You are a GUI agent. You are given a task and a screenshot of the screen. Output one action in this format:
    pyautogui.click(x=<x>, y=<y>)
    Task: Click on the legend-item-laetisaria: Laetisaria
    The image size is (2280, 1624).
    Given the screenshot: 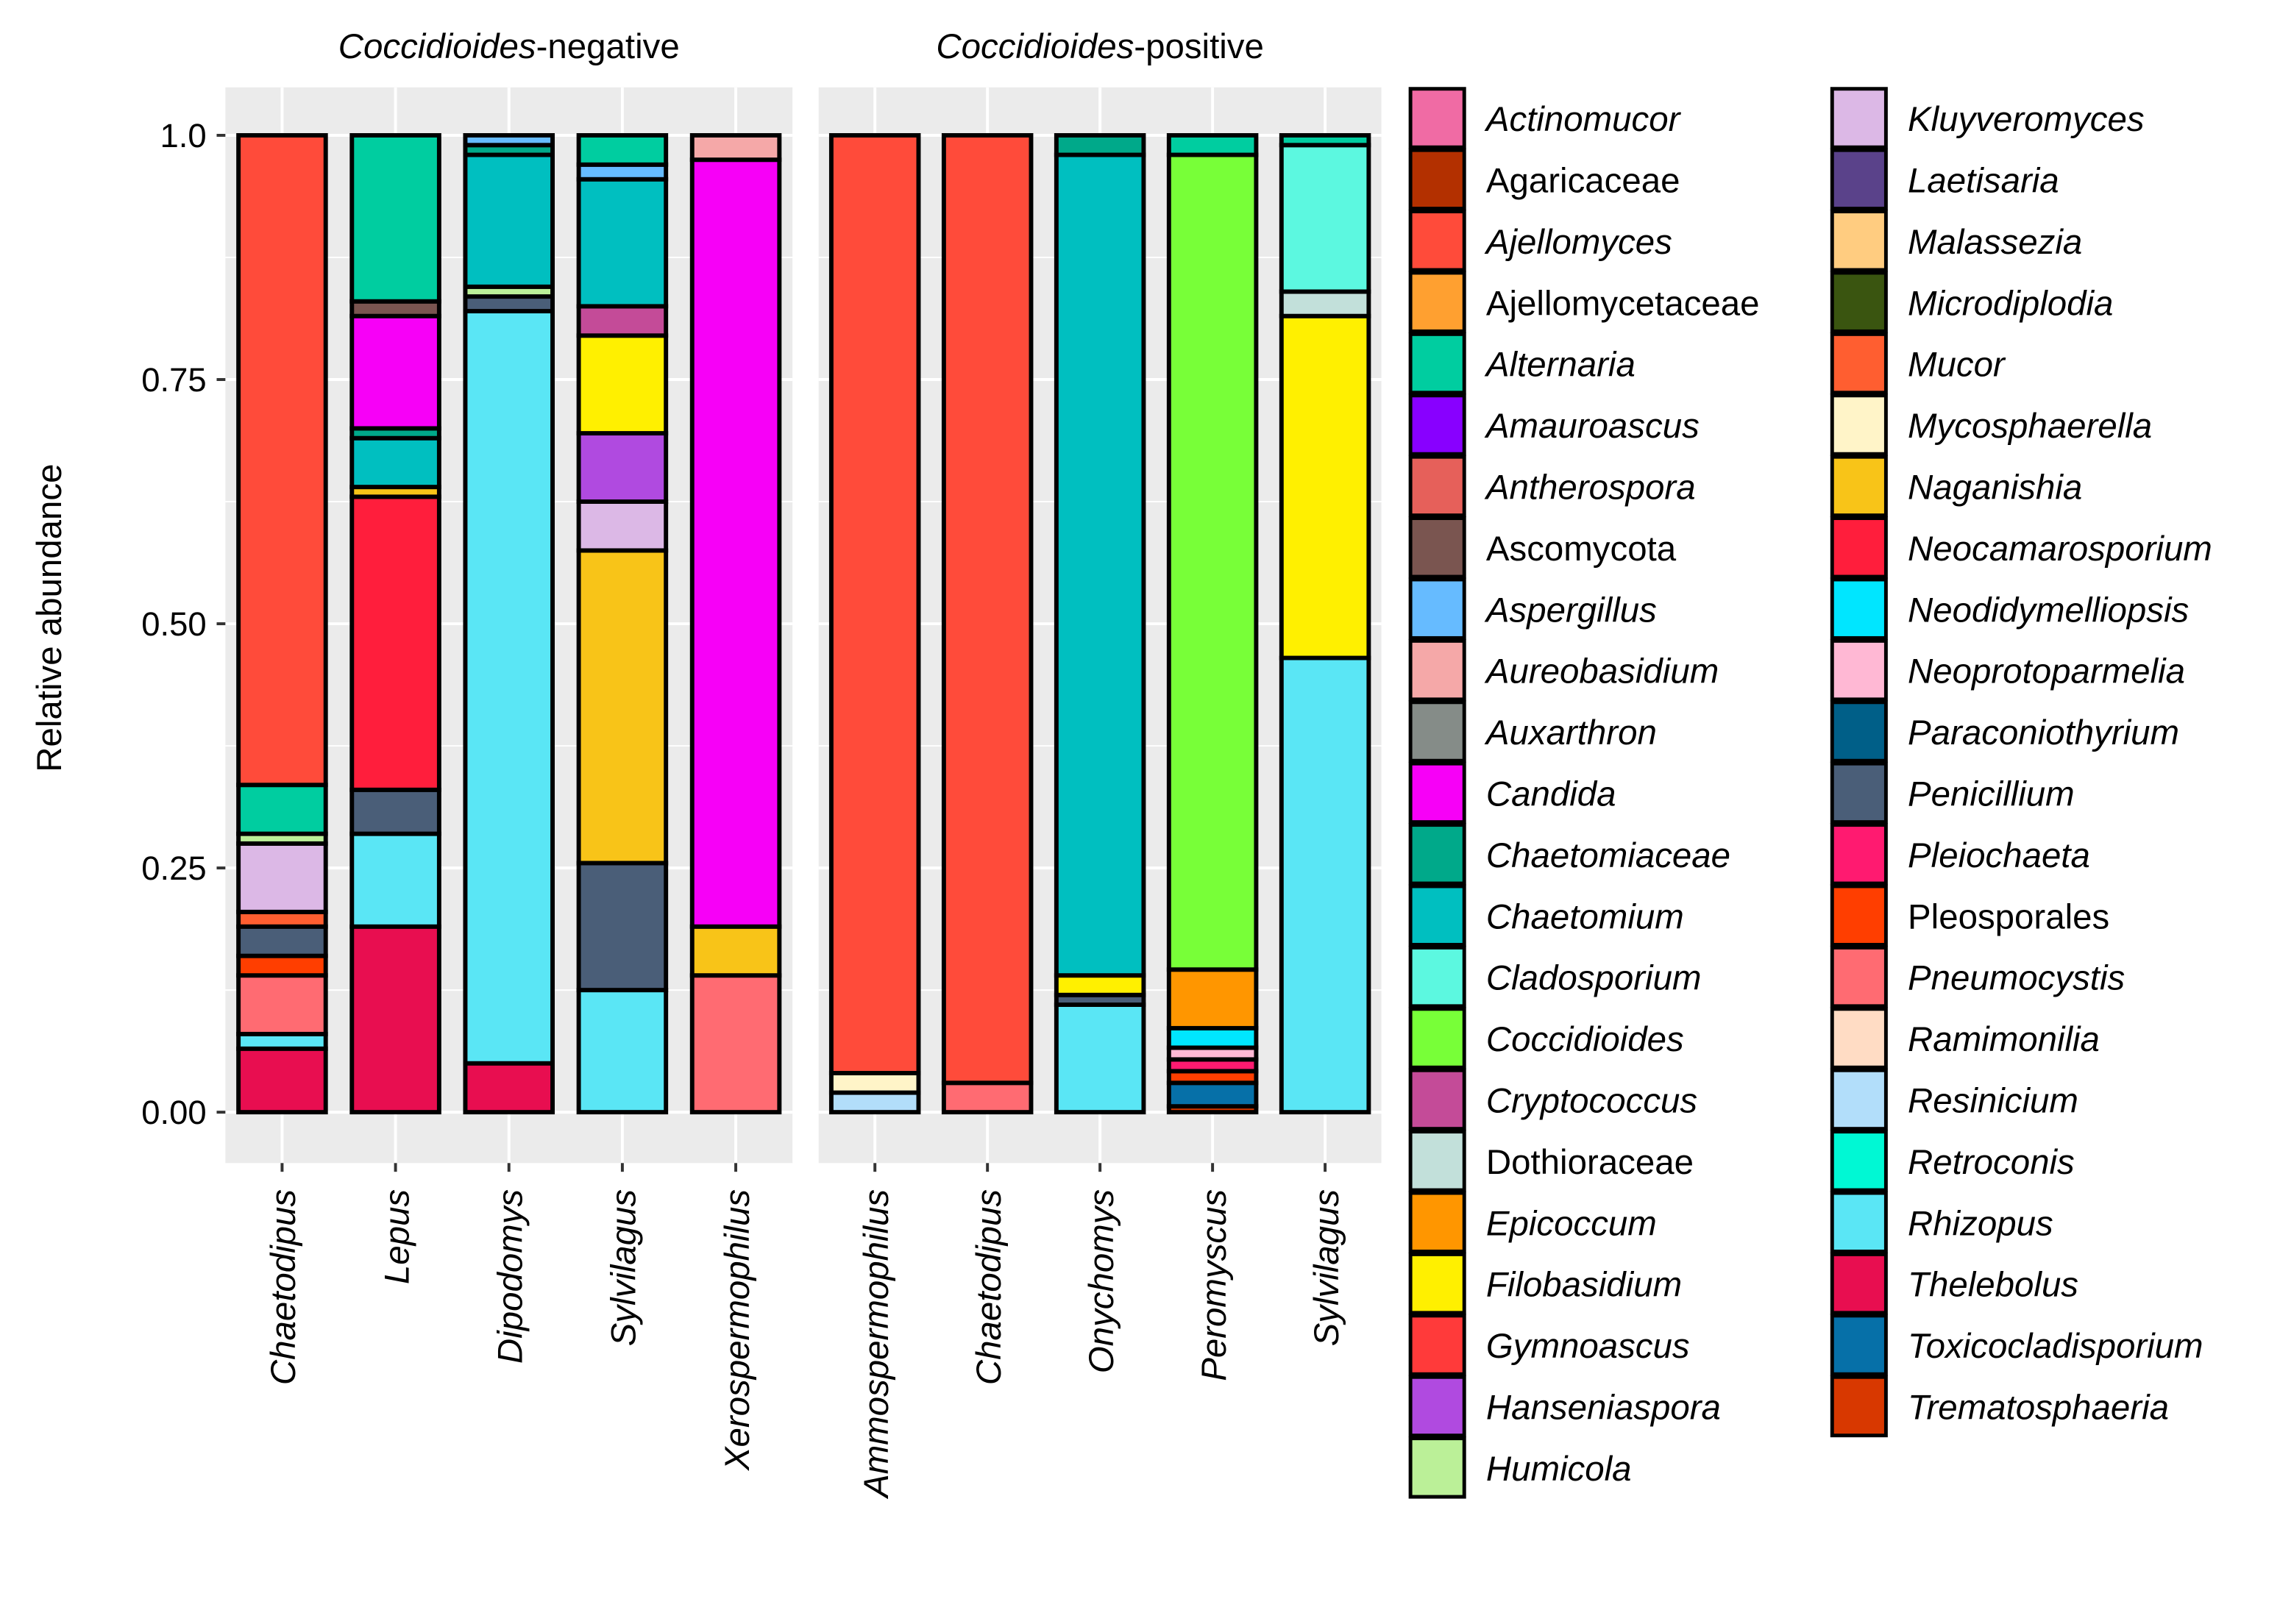 What is the action you would take?
    pyautogui.click(x=1944, y=179)
    